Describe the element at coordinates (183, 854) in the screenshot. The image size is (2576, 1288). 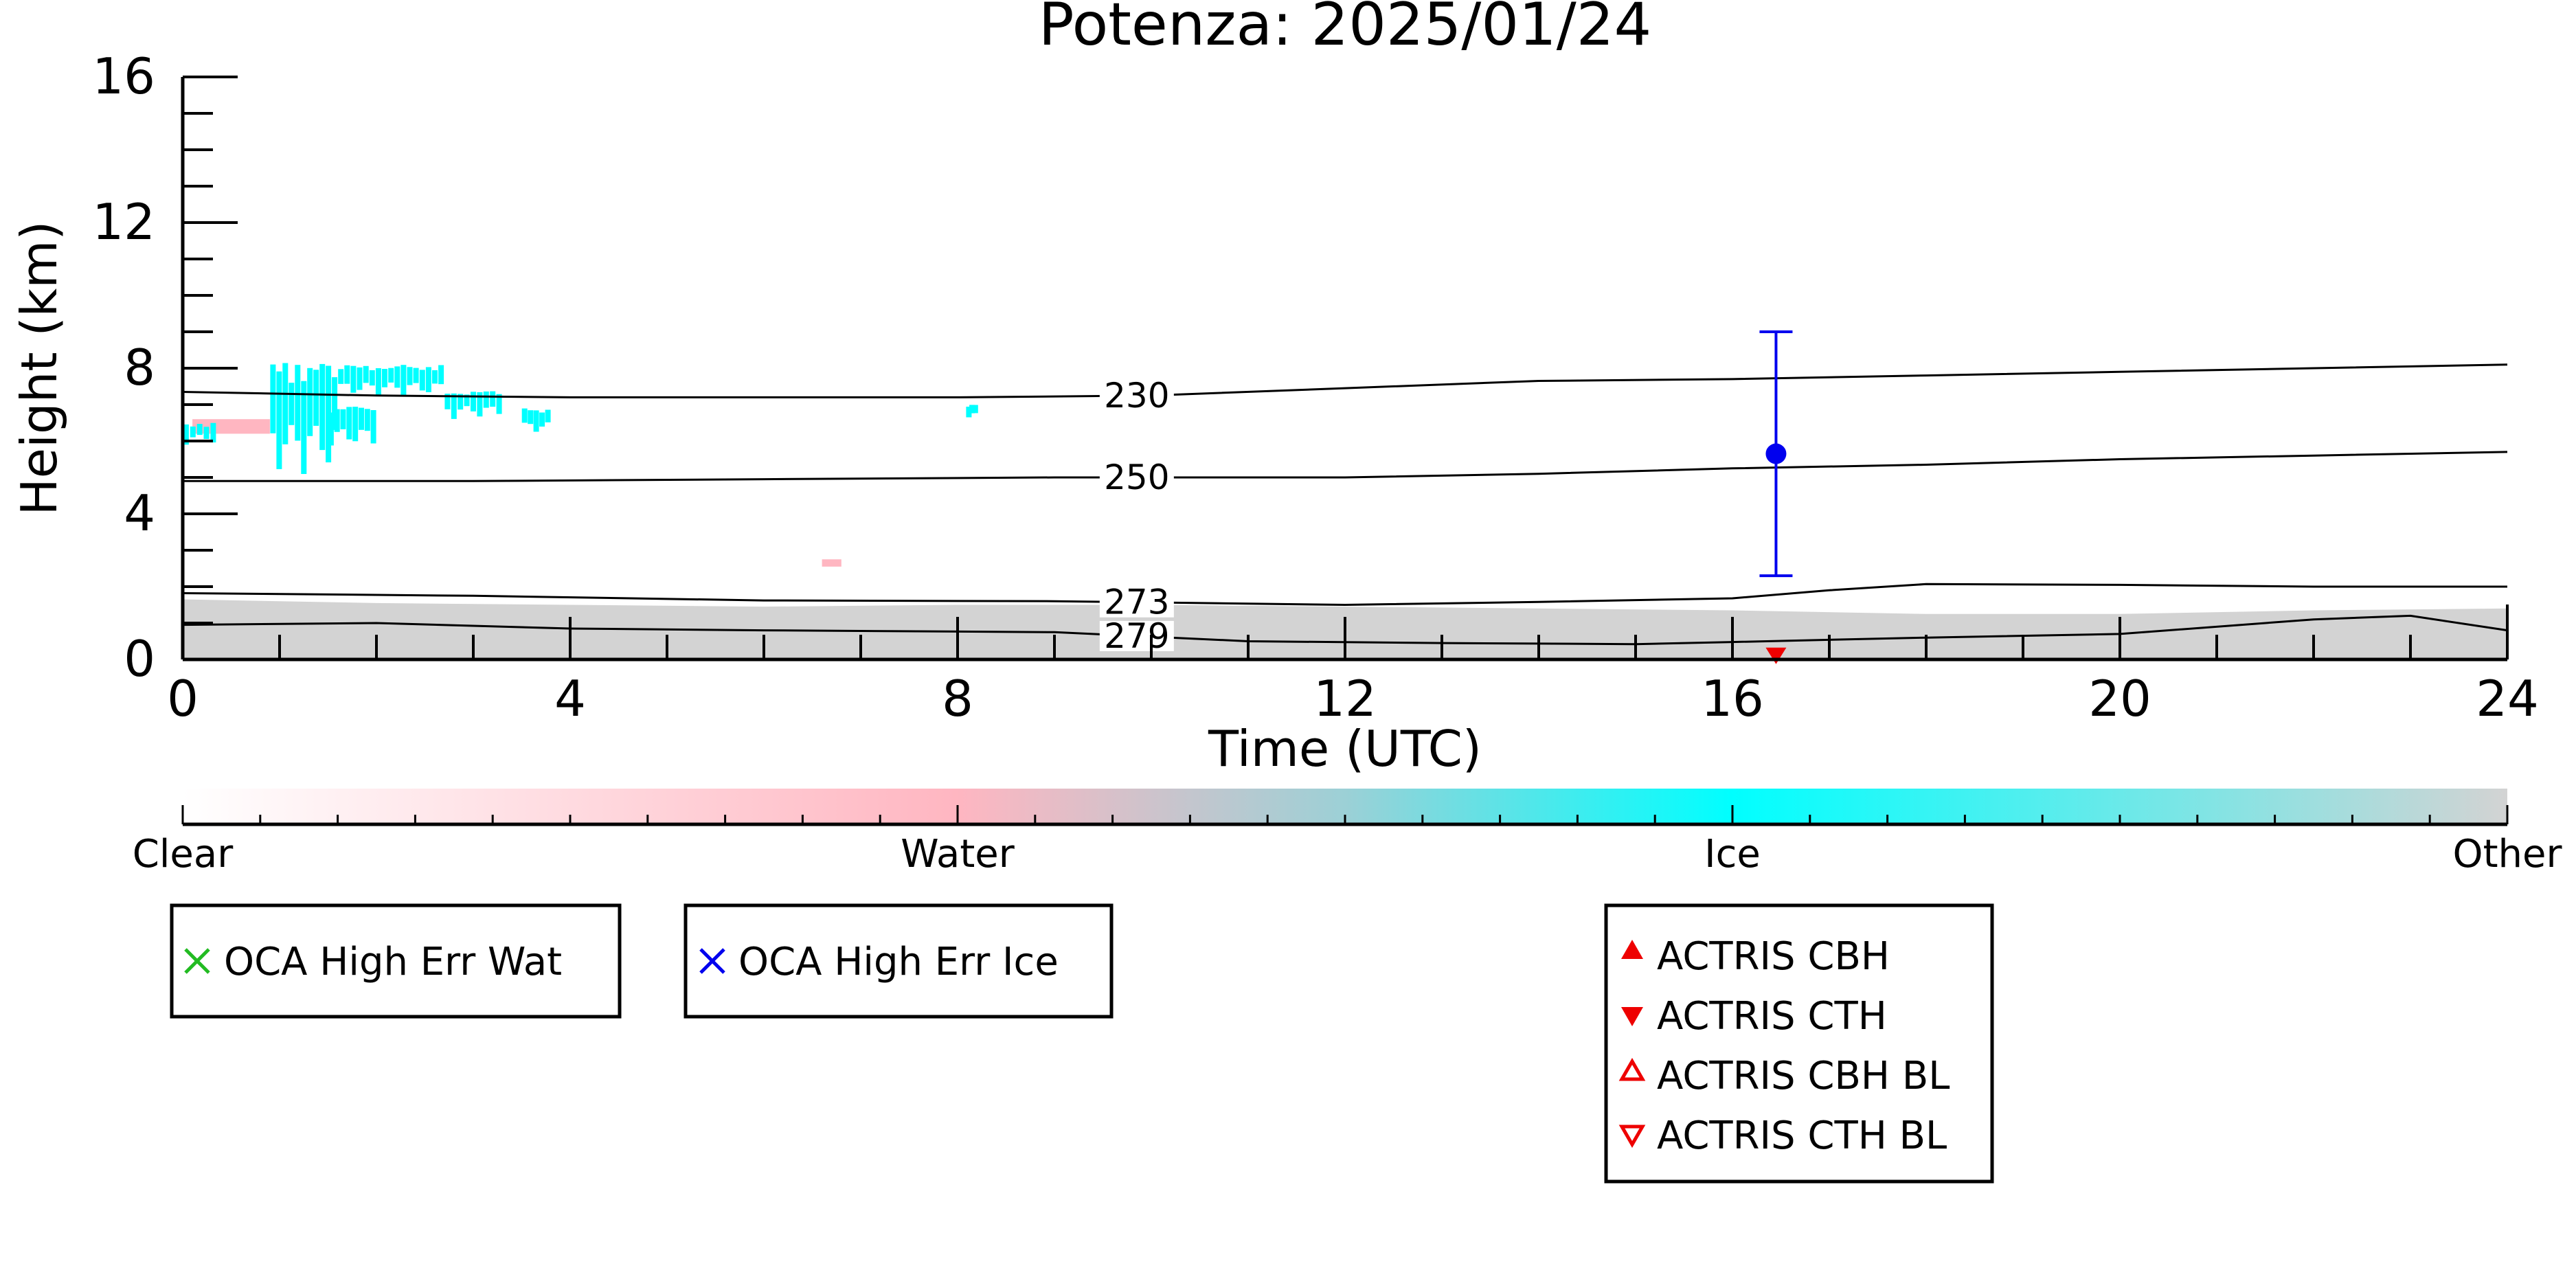
I see `colorbar-label-clear: Clear` at that location.